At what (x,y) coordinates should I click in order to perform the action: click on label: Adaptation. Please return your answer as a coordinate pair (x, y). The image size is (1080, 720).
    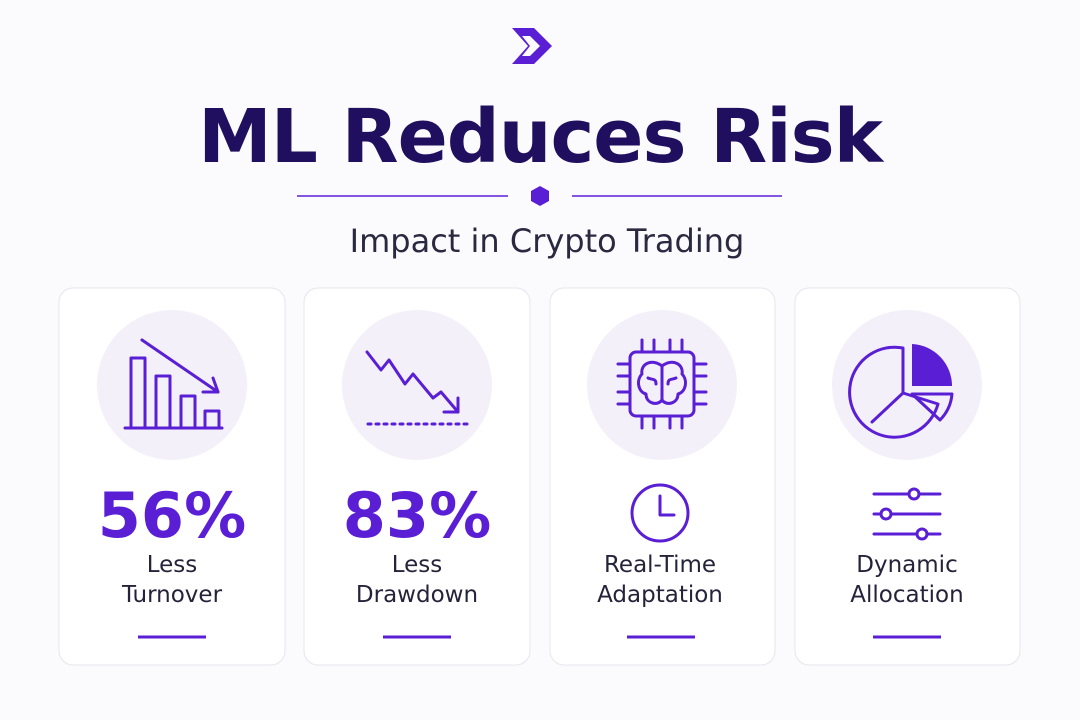
    Looking at the image, I should click on (660, 595).